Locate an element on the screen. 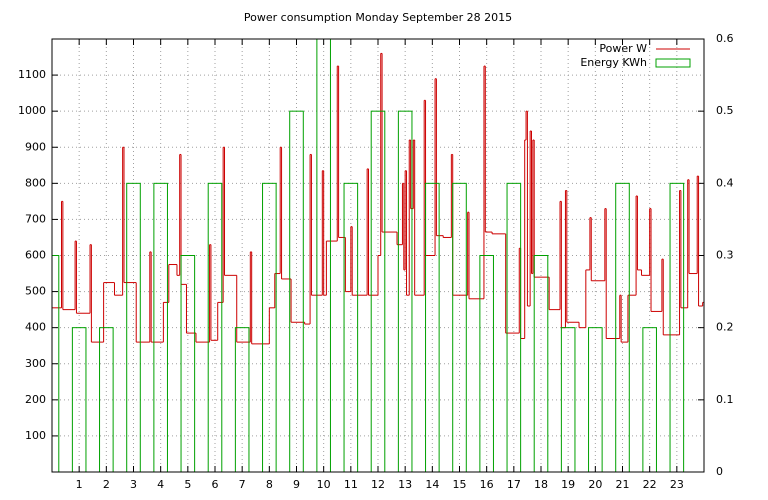 The image size is (768, 500). y2-tick-label: 0 is located at coordinates (719, 471).